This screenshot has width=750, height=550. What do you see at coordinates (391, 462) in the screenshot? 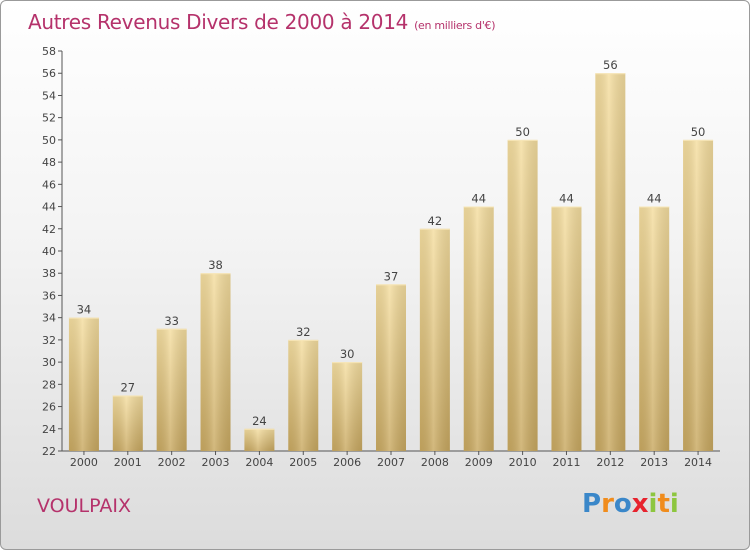
I see `x-tick-label: 2007` at bounding box center [391, 462].